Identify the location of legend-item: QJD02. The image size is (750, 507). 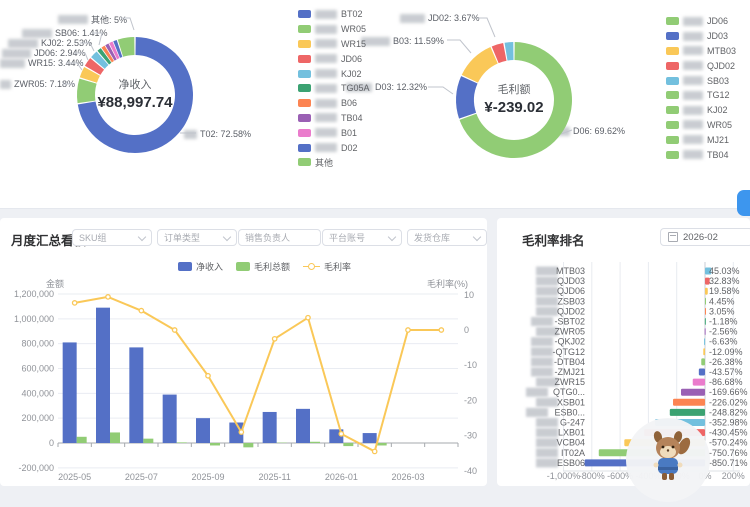
(701, 65).